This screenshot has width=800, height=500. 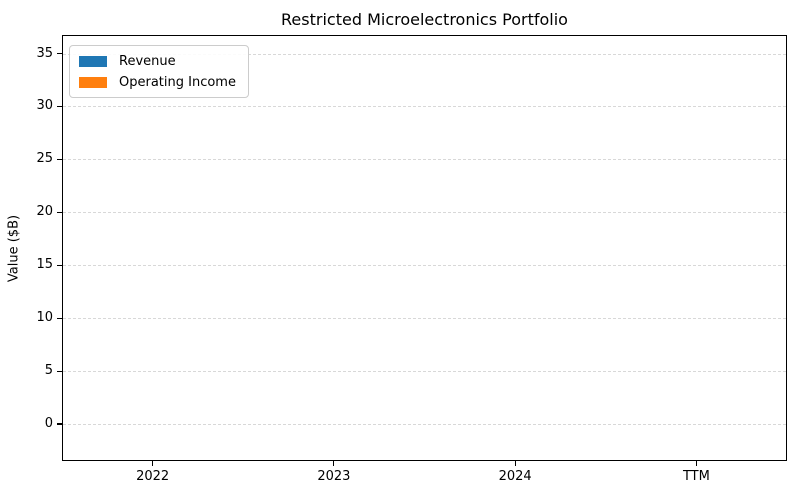 What do you see at coordinates (147, 61) in the screenshot?
I see `legend-label: Revenue` at bounding box center [147, 61].